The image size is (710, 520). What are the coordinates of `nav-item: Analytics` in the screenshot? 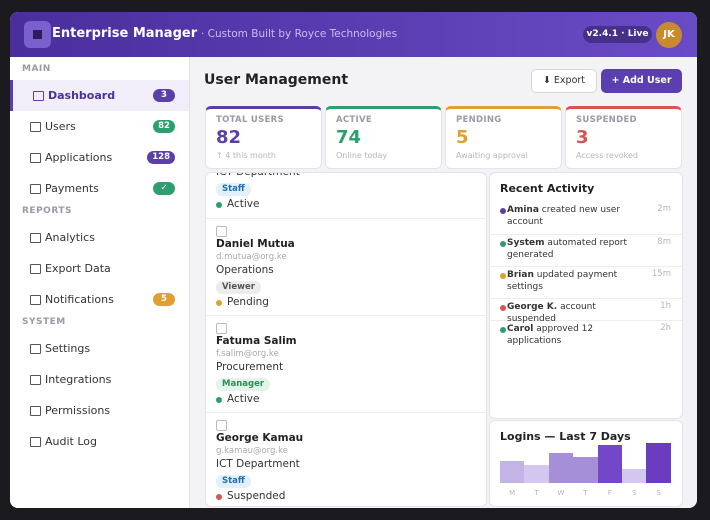 It's located at (99, 237).